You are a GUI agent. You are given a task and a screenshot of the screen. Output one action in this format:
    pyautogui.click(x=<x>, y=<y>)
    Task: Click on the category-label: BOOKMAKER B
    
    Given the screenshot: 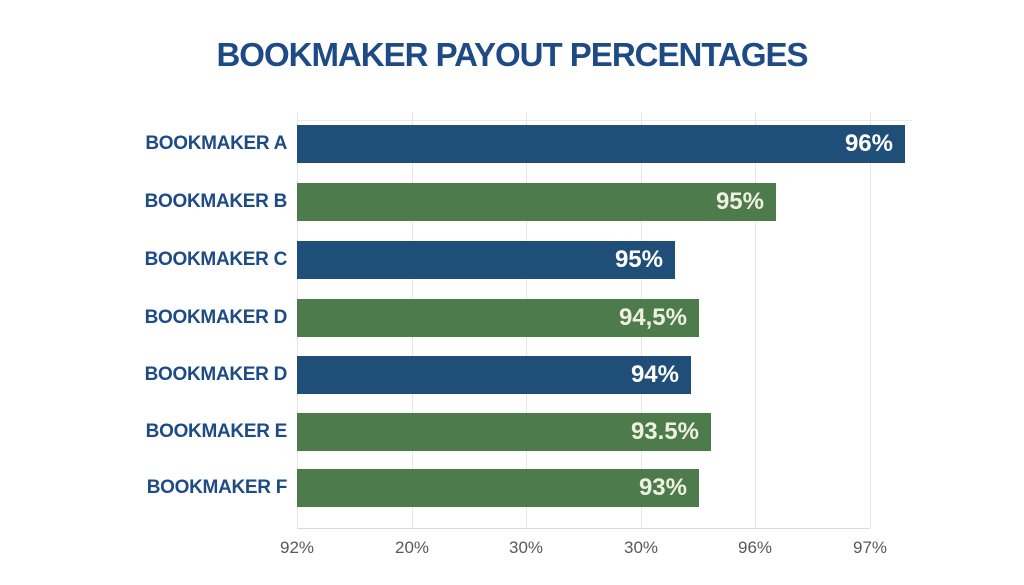 What is the action you would take?
    pyautogui.click(x=216, y=201)
    